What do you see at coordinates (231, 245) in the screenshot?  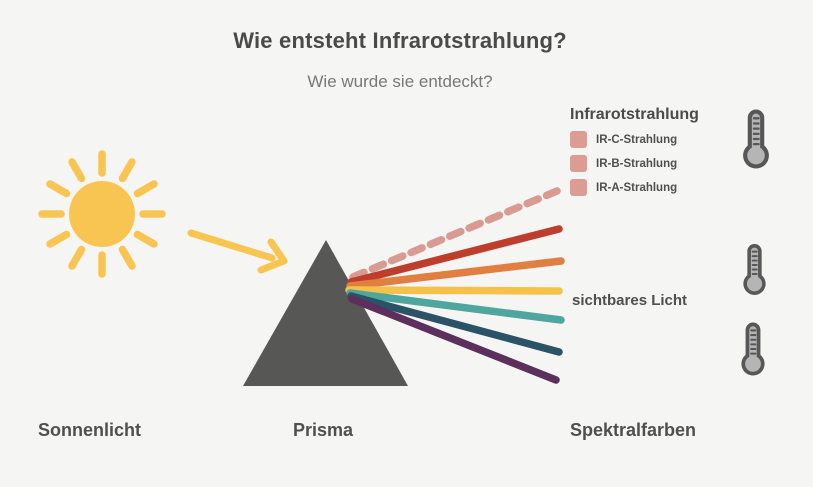 I see `arrow-shaft` at bounding box center [231, 245].